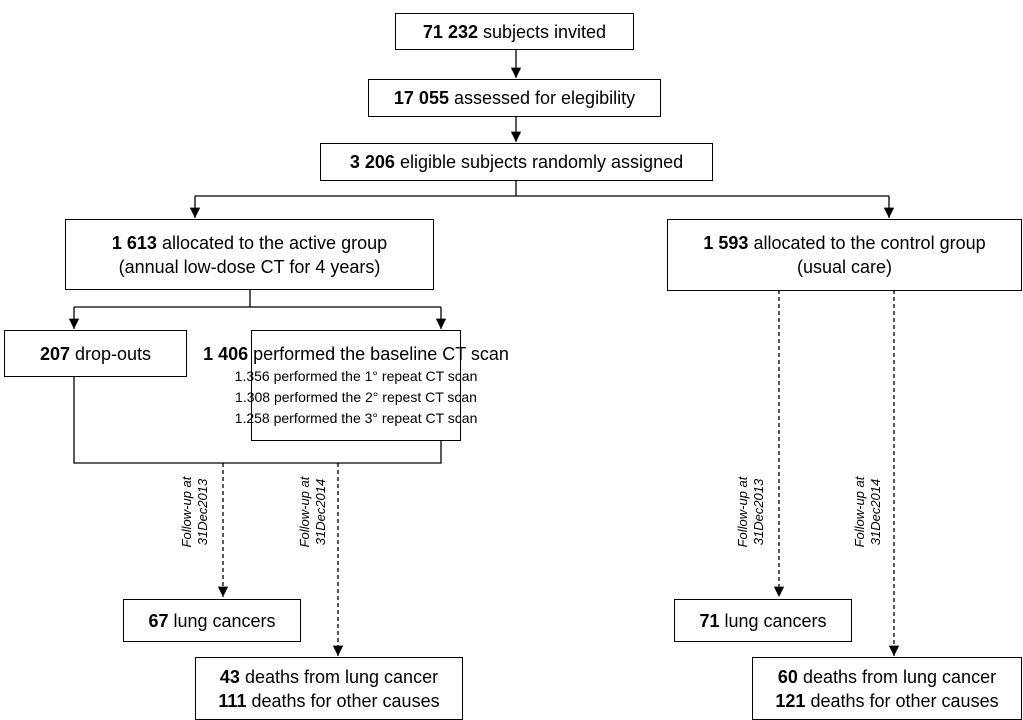  Describe the element at coordinates (869, 243) in the screenshot. I see `label: allocated to the control group` at that location.